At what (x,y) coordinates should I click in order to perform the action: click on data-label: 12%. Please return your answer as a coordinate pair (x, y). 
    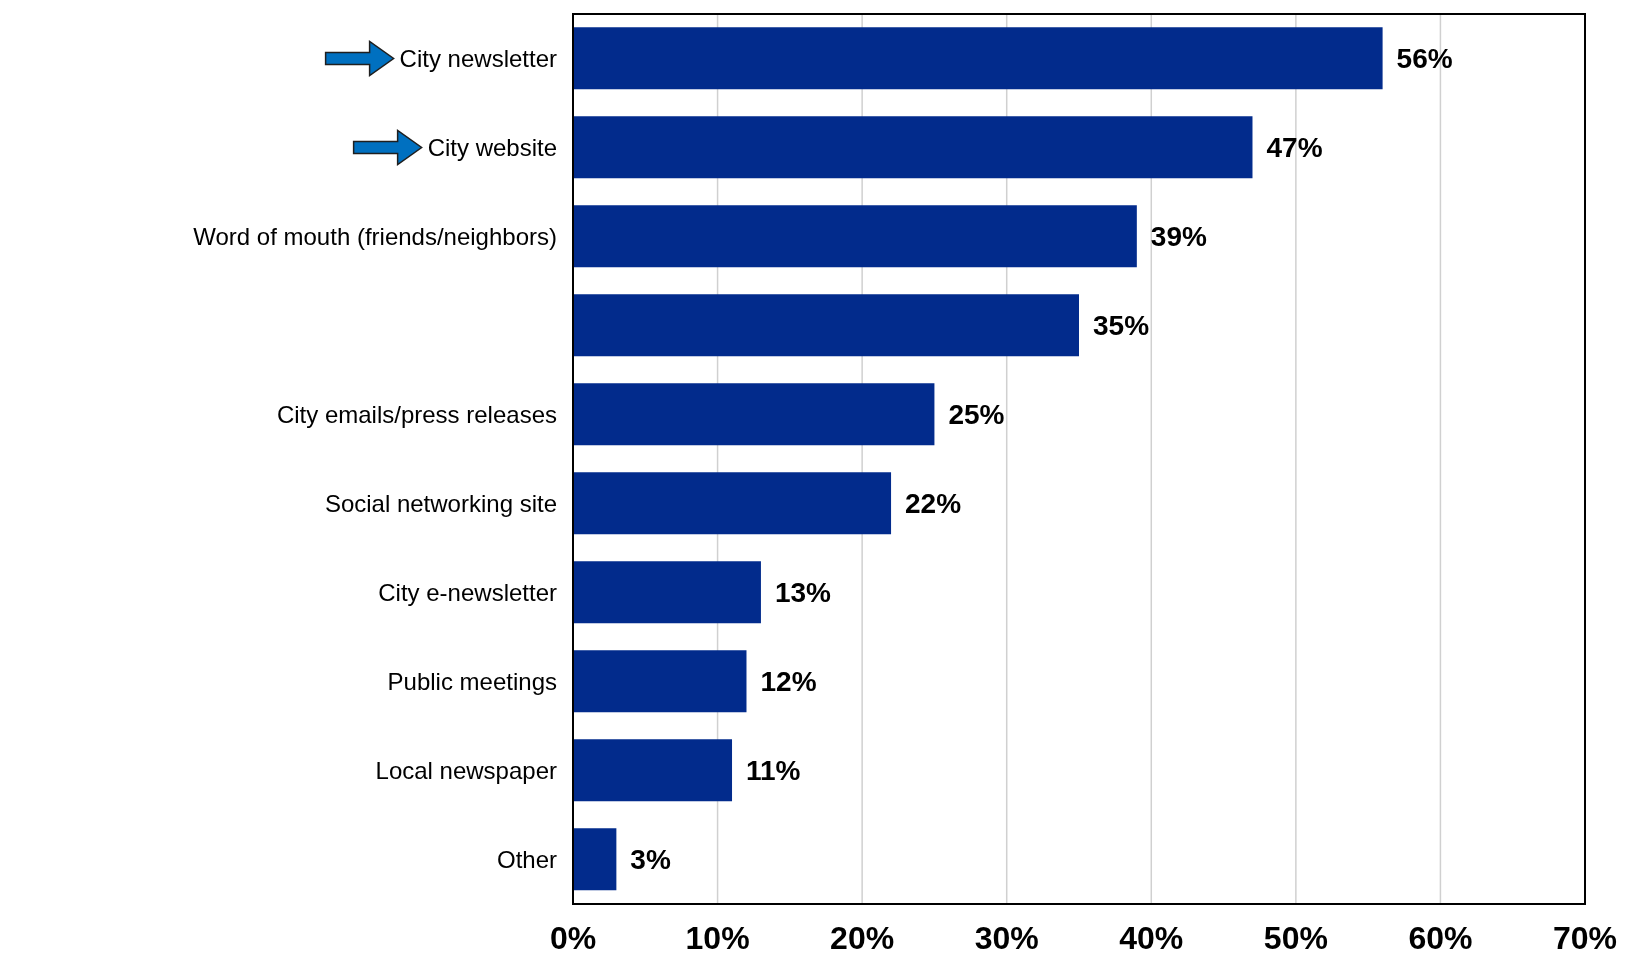
    Looking at the image, I should click on (788, 682).